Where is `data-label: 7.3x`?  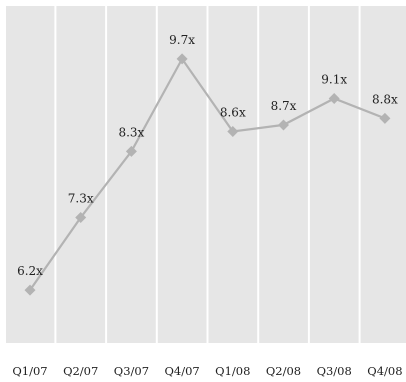 data-label: 7.3x is located at coordinates (81, 199).